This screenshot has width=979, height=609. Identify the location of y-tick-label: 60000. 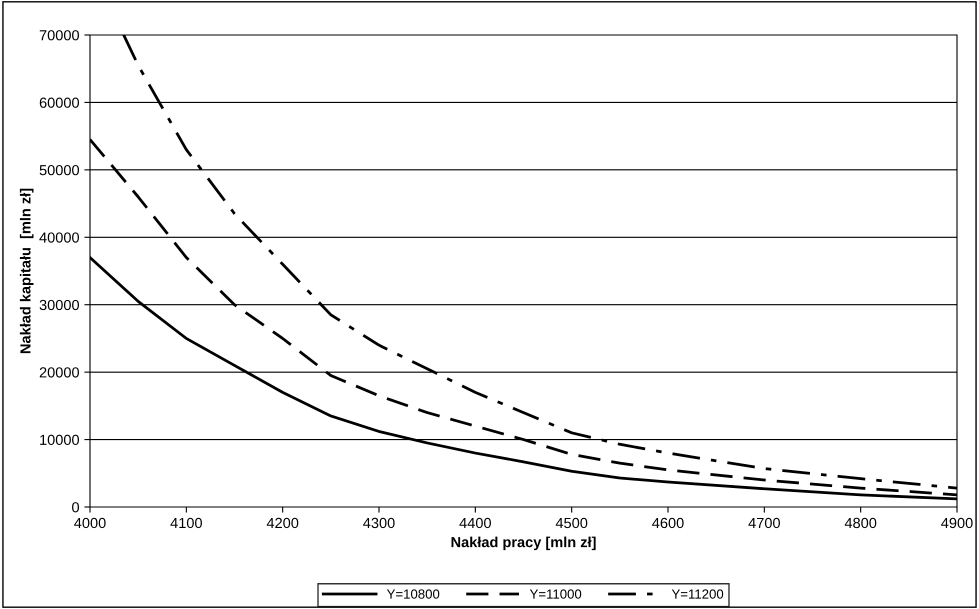
(60, 103).